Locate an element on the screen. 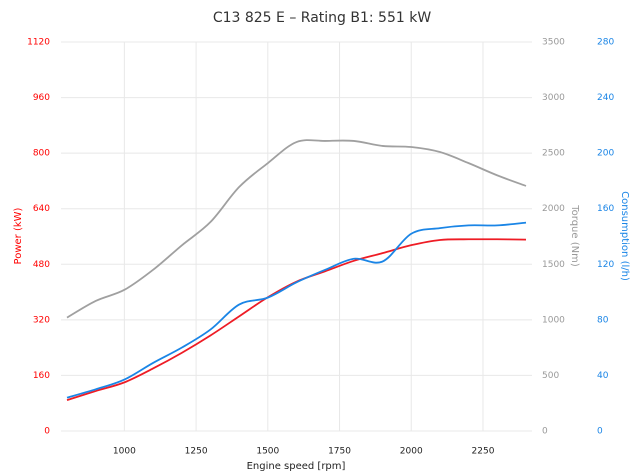 The image size is (639, 475). y2-tick-label: 1000 is located at coordinates (553, 320).